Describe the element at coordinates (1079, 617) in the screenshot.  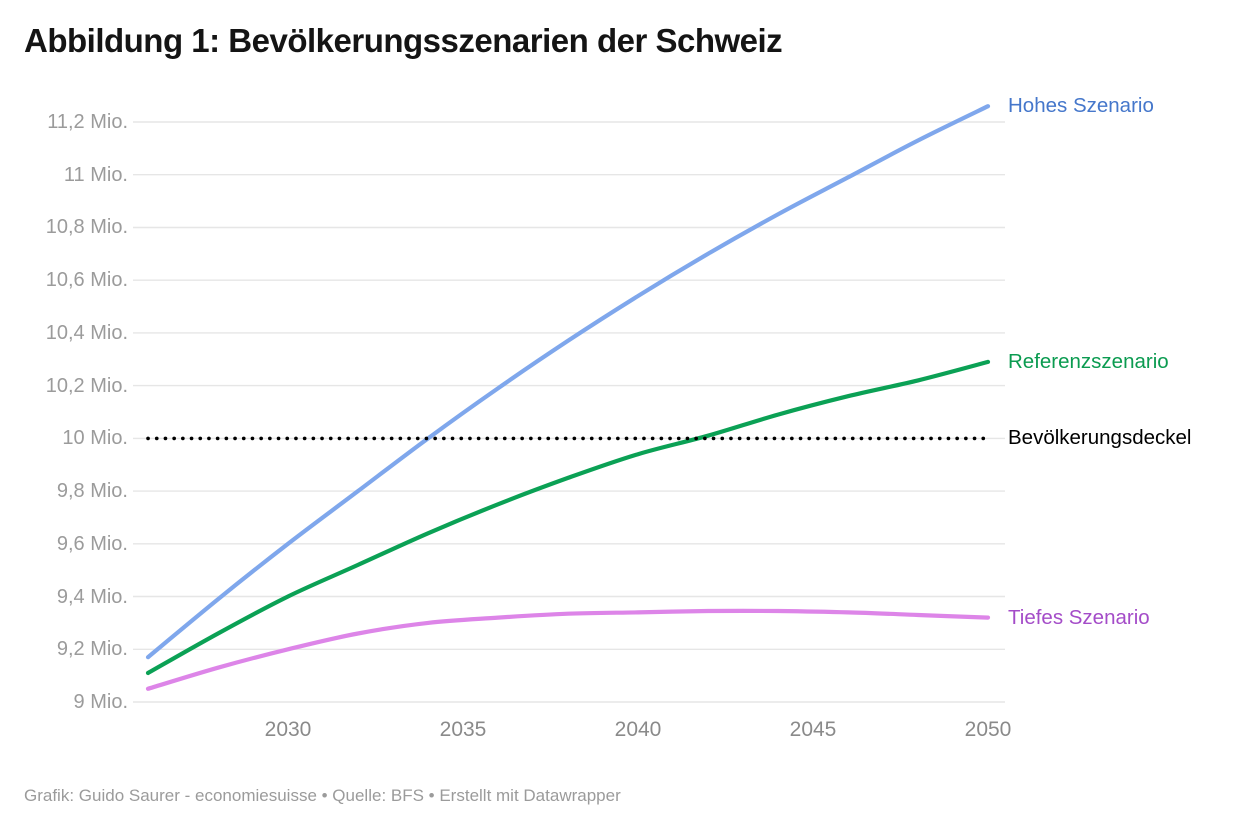
I see `series-label-tiefes-szenario: Tiefes Szenario` at that location.